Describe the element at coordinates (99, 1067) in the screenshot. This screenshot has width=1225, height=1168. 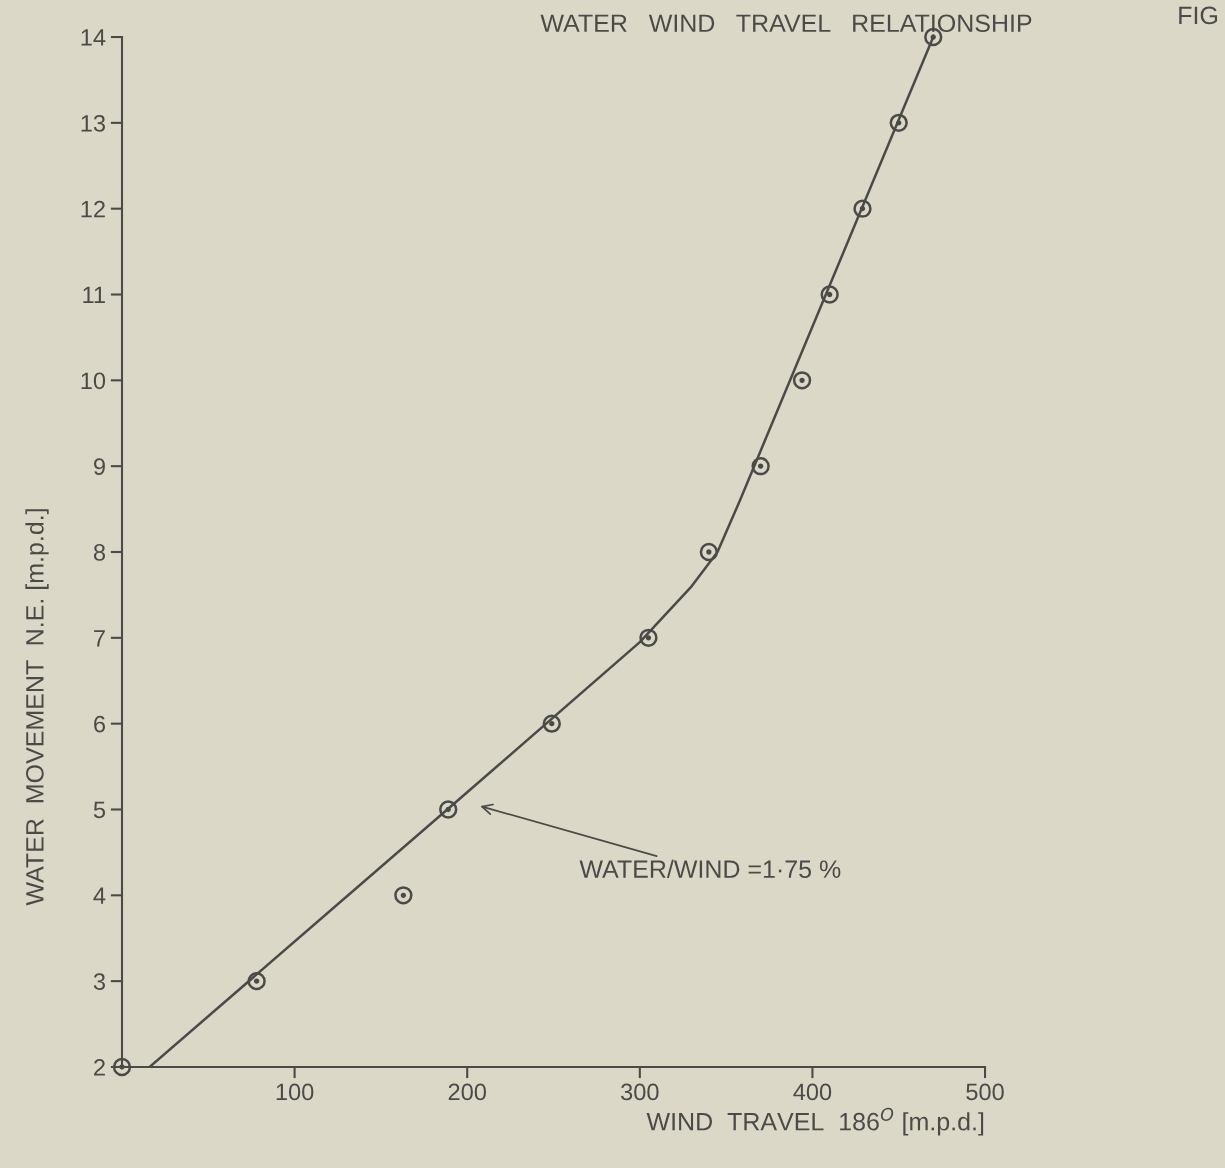
I see `y-tick-label: 2` at that location.